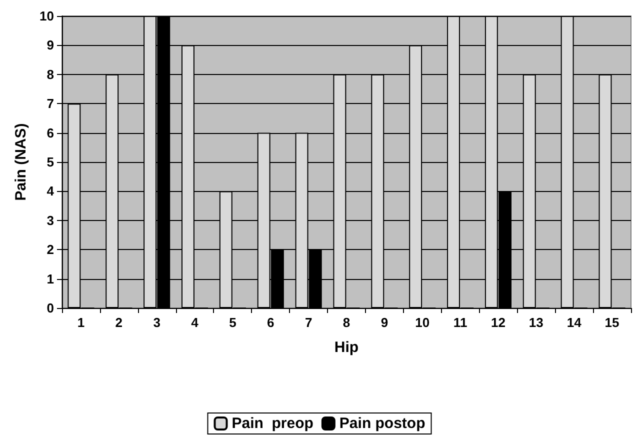  I want to click on x-tick-label: 15, so click(612, 322).